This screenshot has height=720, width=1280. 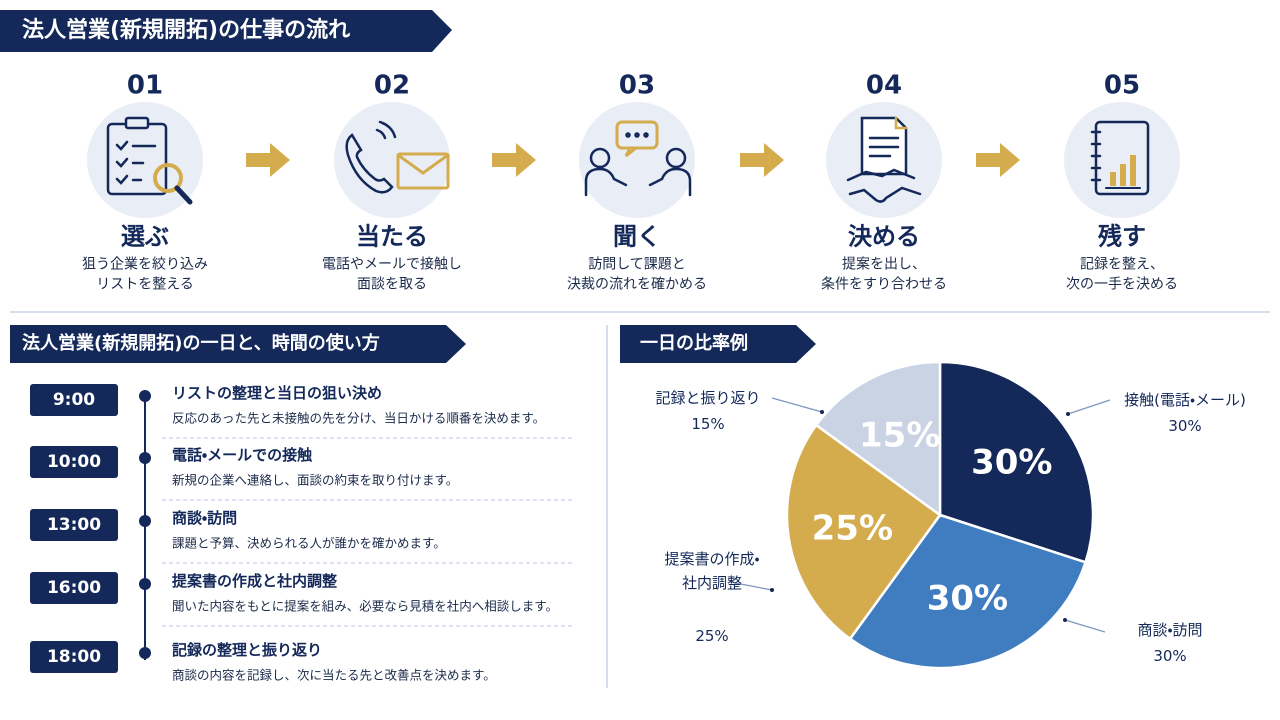 I want to click on step-title: 聞く, so click(x=637, y=236).